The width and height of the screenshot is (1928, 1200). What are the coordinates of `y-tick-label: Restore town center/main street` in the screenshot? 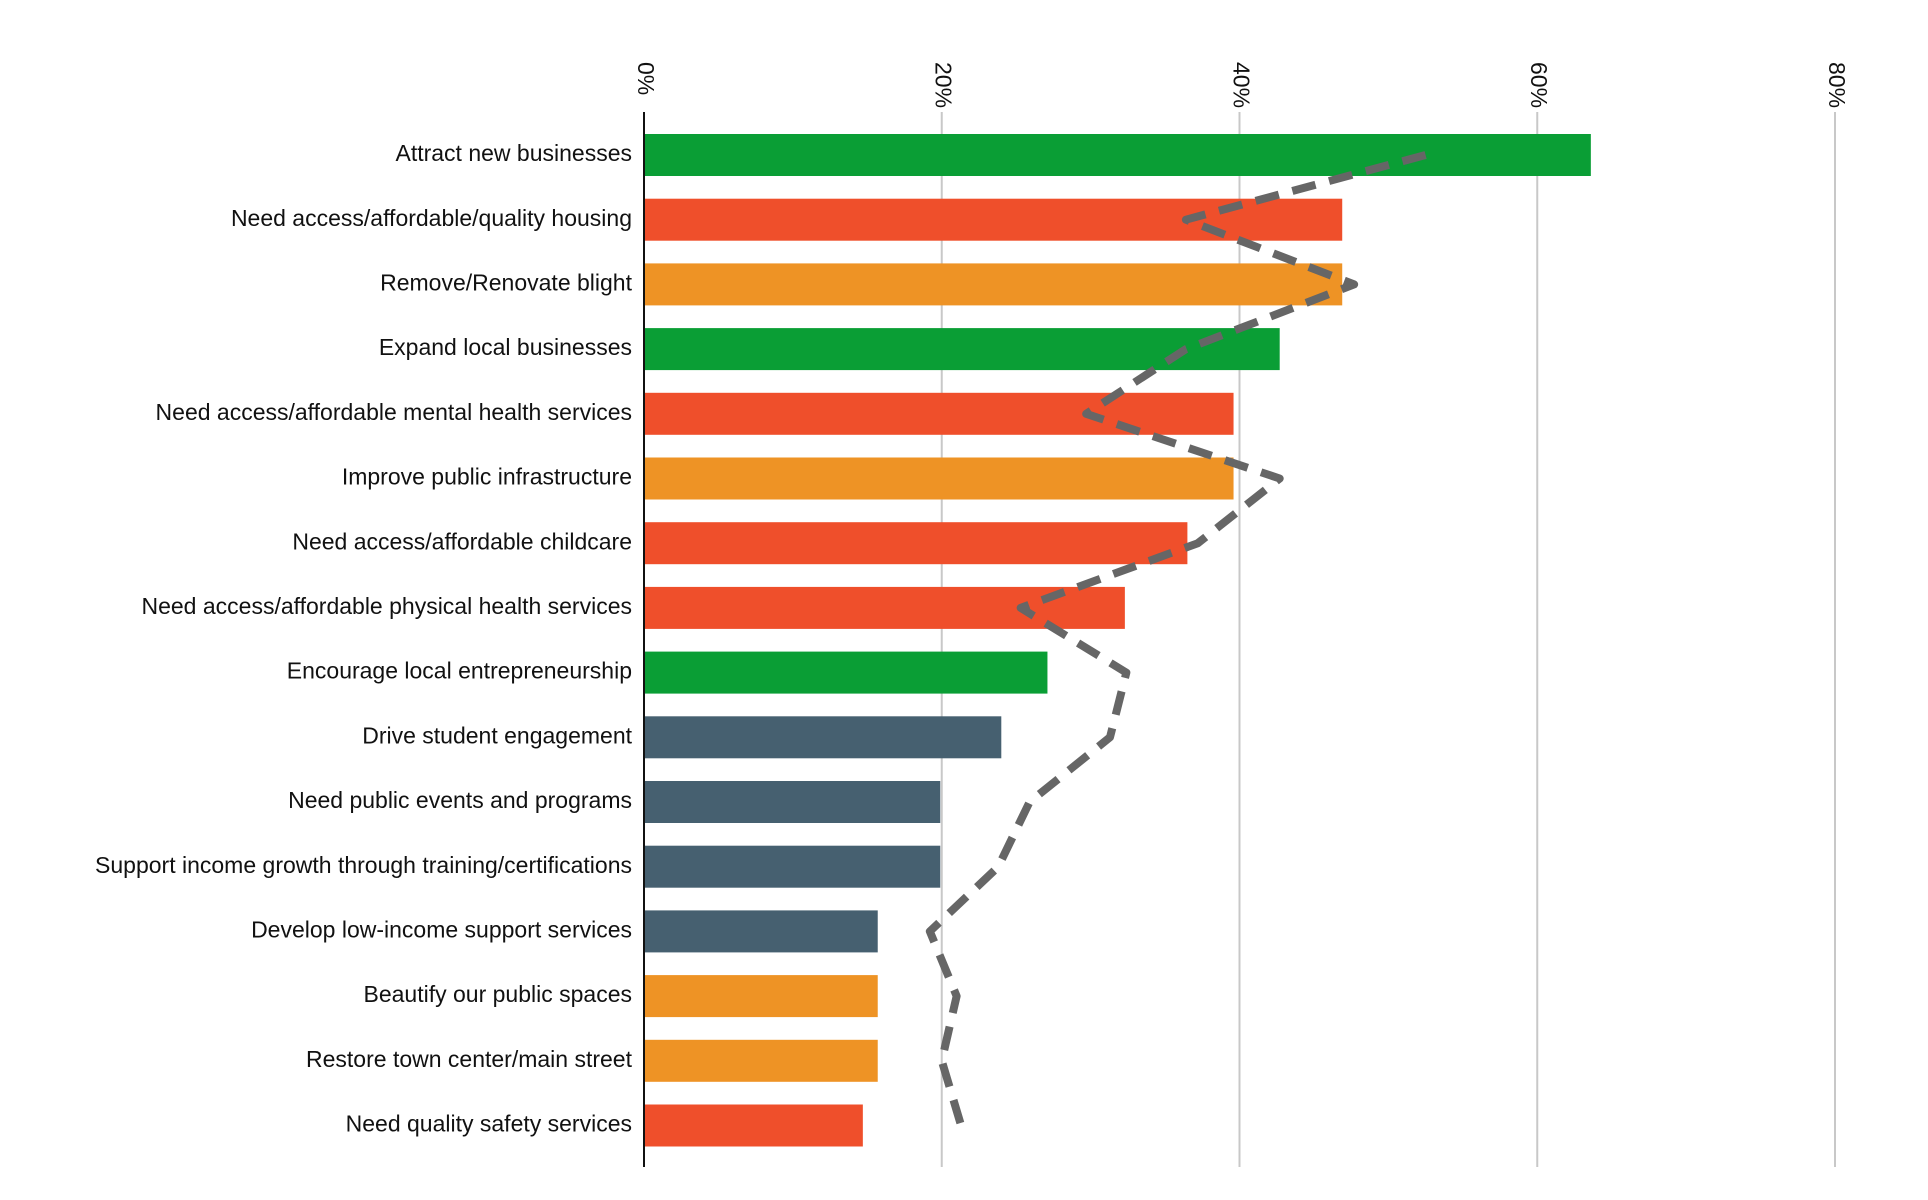 It's located at (469, 1059).